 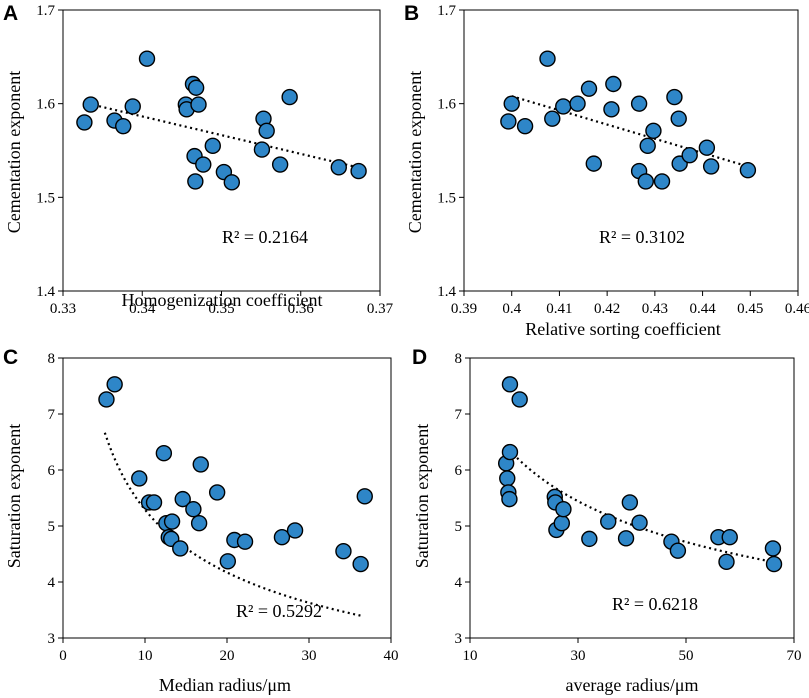 What do you see at coordinates (640, 474) in the screenshot?
I see `panel-d-points` at bounding box center [640, 474].